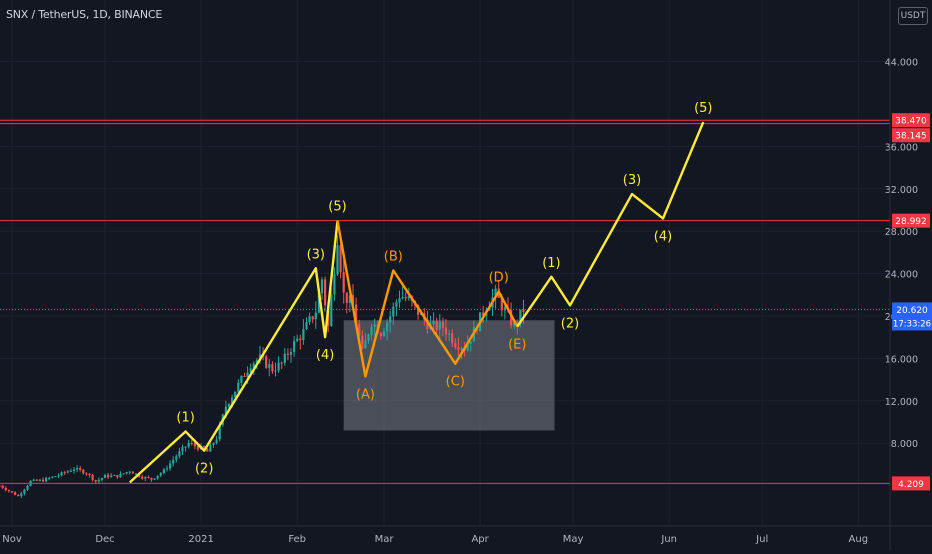 The height and width of the screenshot is (554, 932). I want to click on projection-wave-label: (4), so click(663, 236).